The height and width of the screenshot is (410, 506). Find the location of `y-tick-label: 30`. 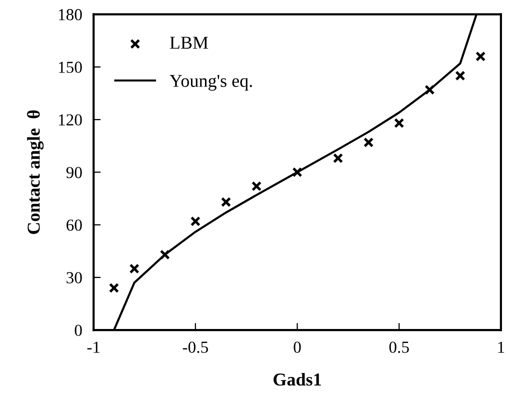

y-tick-label: 30 is located at coordinates (74, 278).